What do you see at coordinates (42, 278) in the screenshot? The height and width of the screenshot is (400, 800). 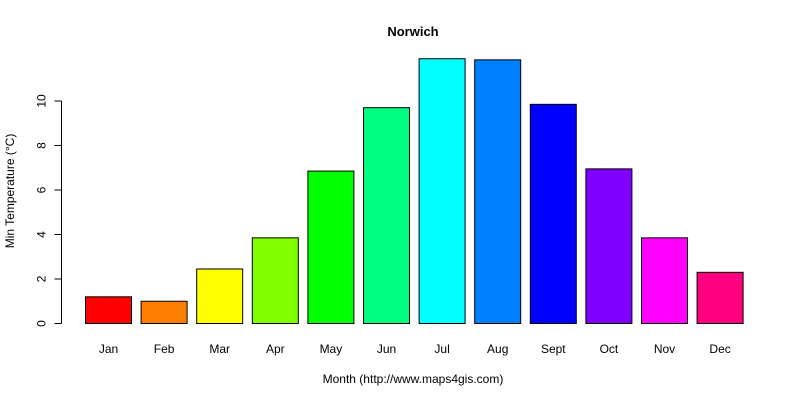 I see `y-tick-label: 2` at bounding box center [42, 278].